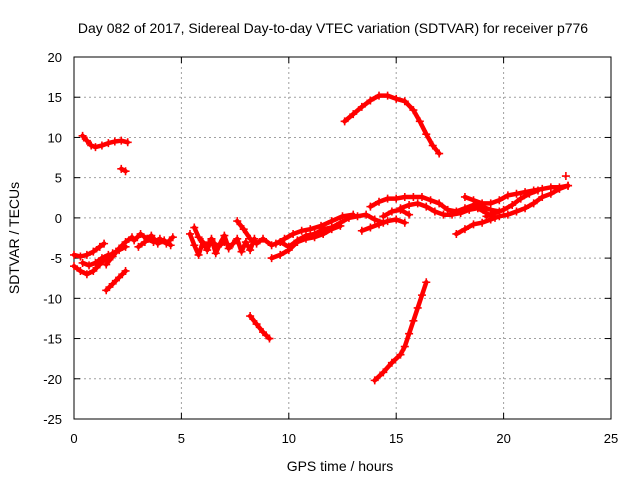  I want to click on y-tick-label: 20, so click(55, 57).